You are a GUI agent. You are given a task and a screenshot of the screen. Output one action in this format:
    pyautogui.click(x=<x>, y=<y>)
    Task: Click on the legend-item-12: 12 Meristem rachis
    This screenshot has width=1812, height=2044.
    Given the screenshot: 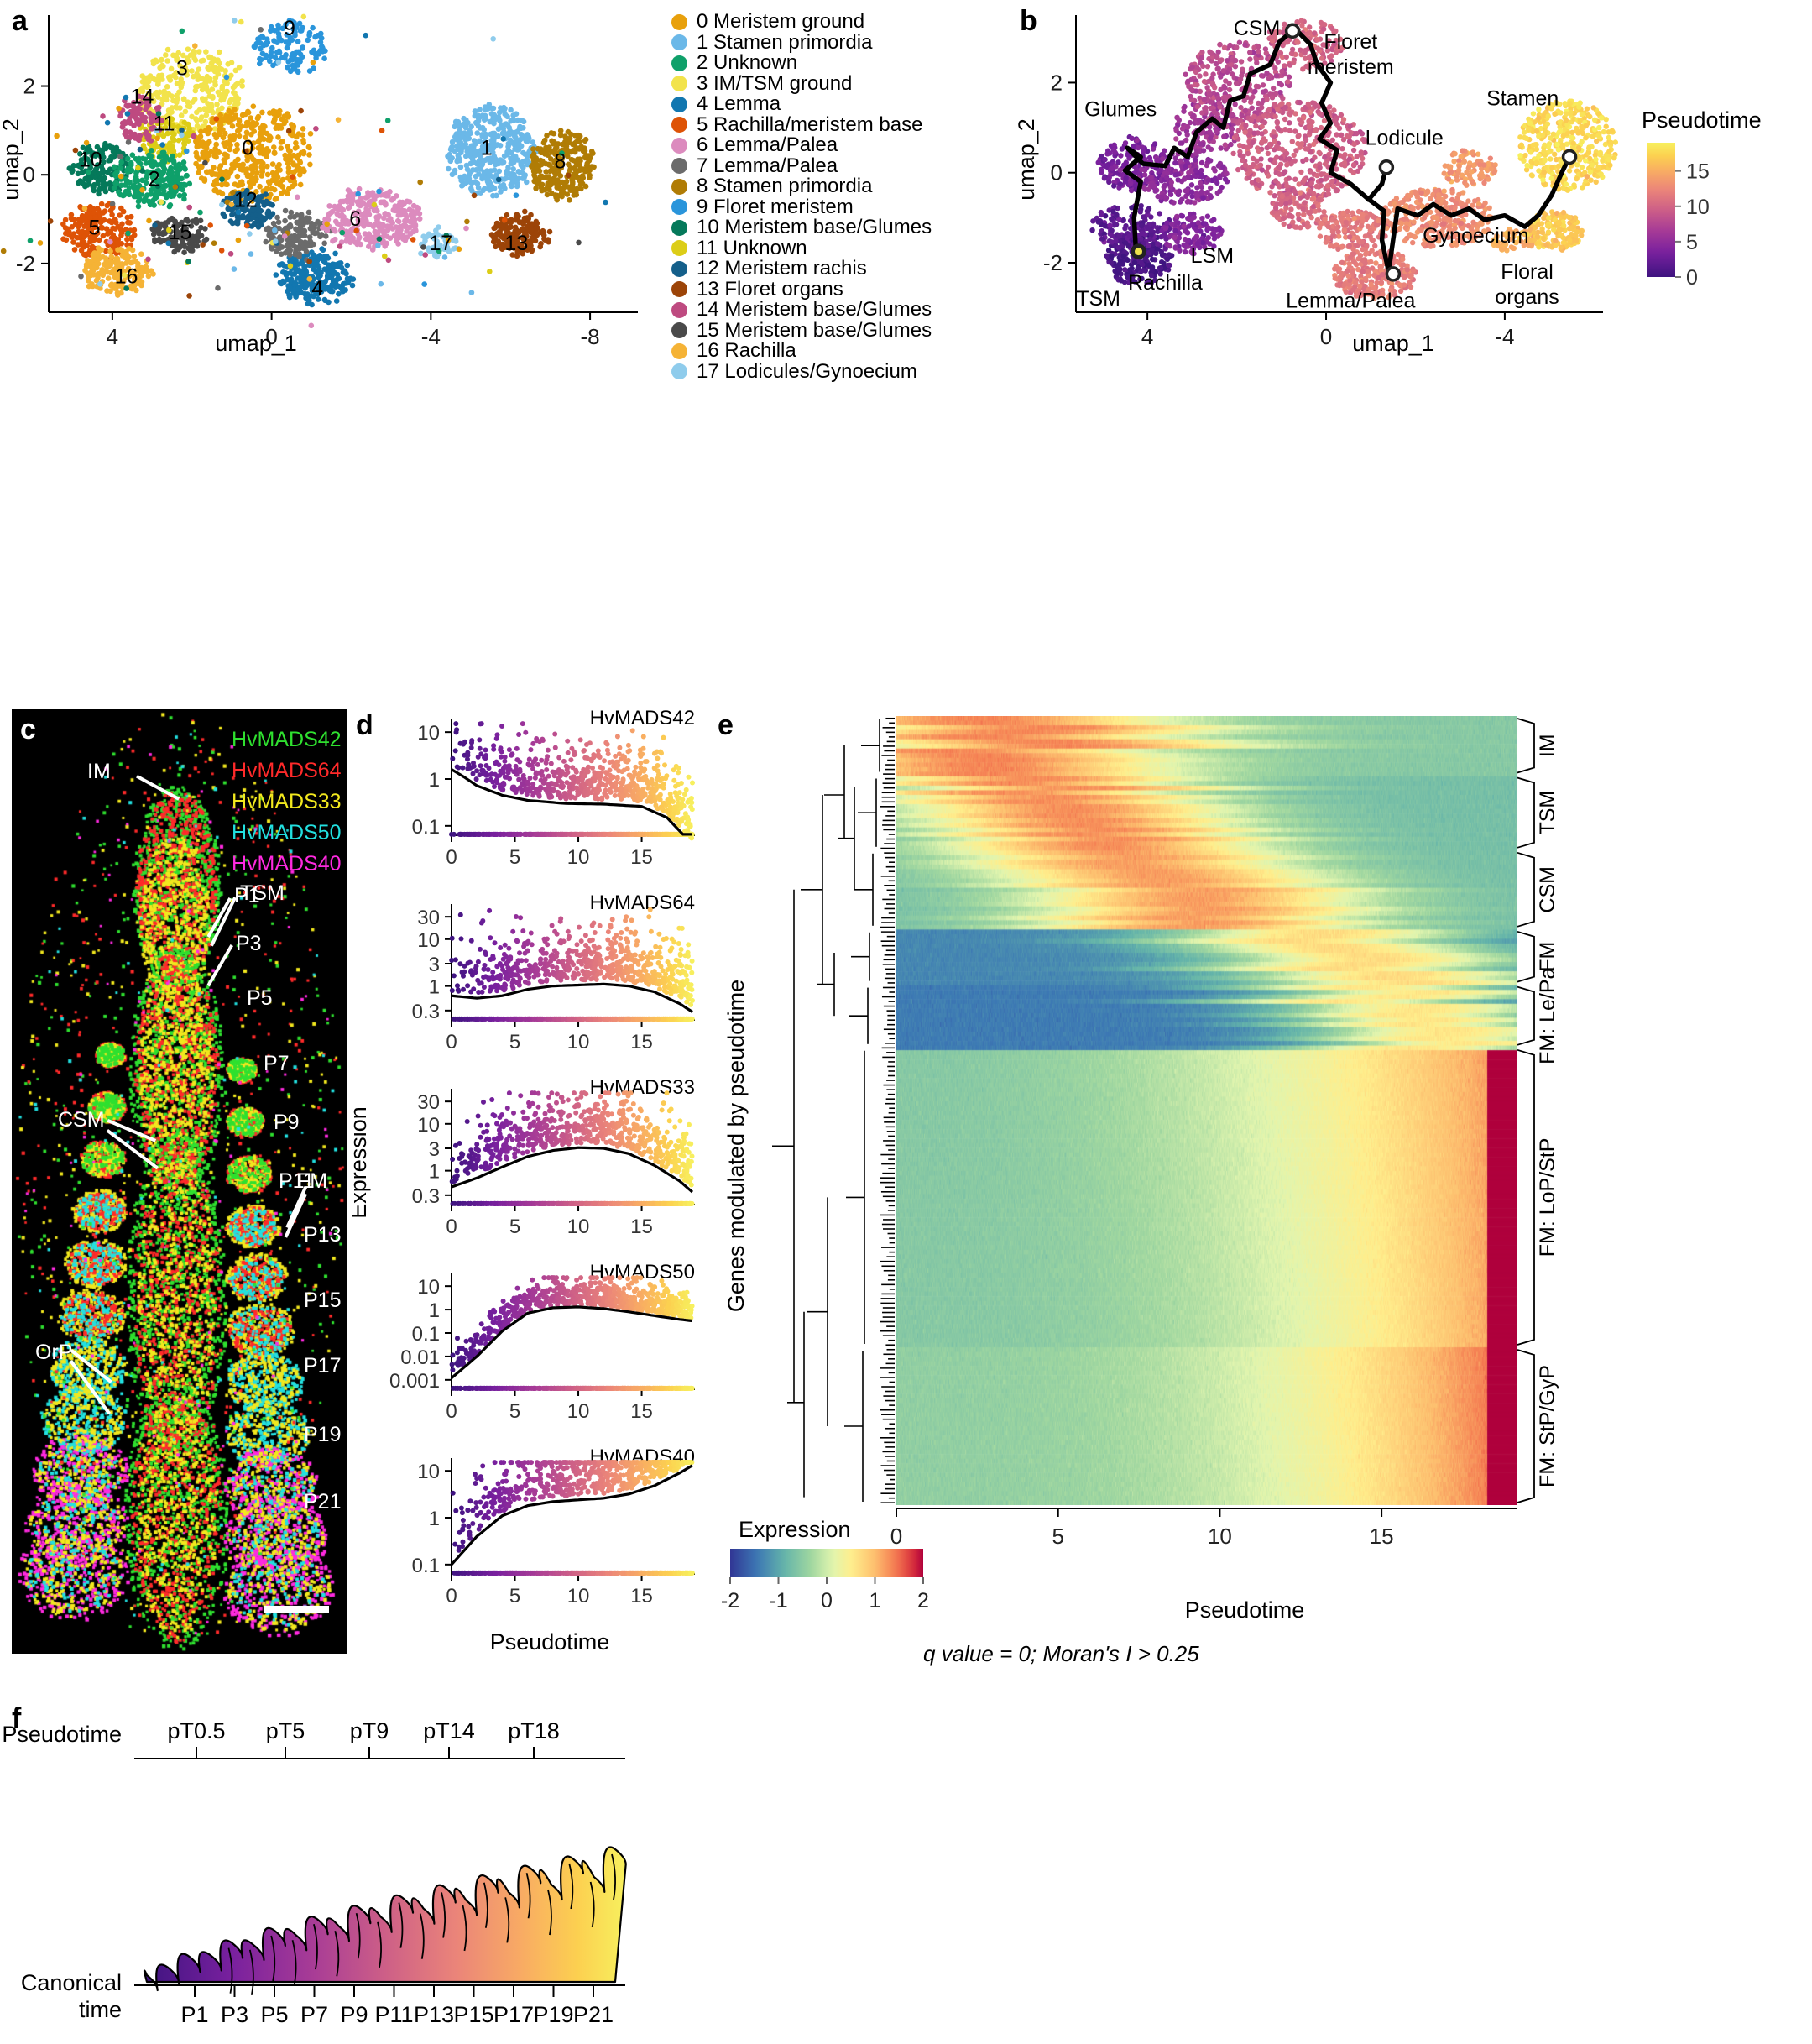 What is the action you would take?
    pyautogui.click(x=809, y=269)
    